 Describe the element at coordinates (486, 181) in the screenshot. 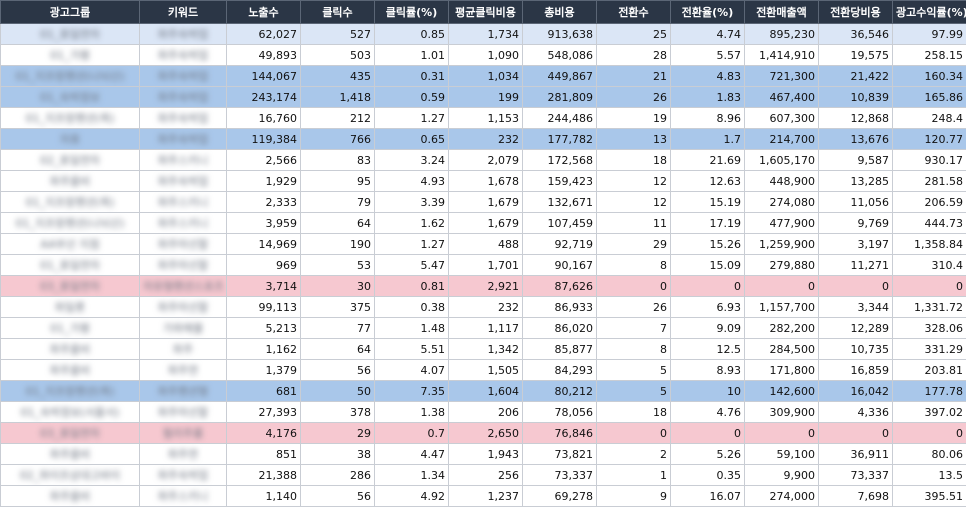

I see `metric-cell: 1,678` at that location.